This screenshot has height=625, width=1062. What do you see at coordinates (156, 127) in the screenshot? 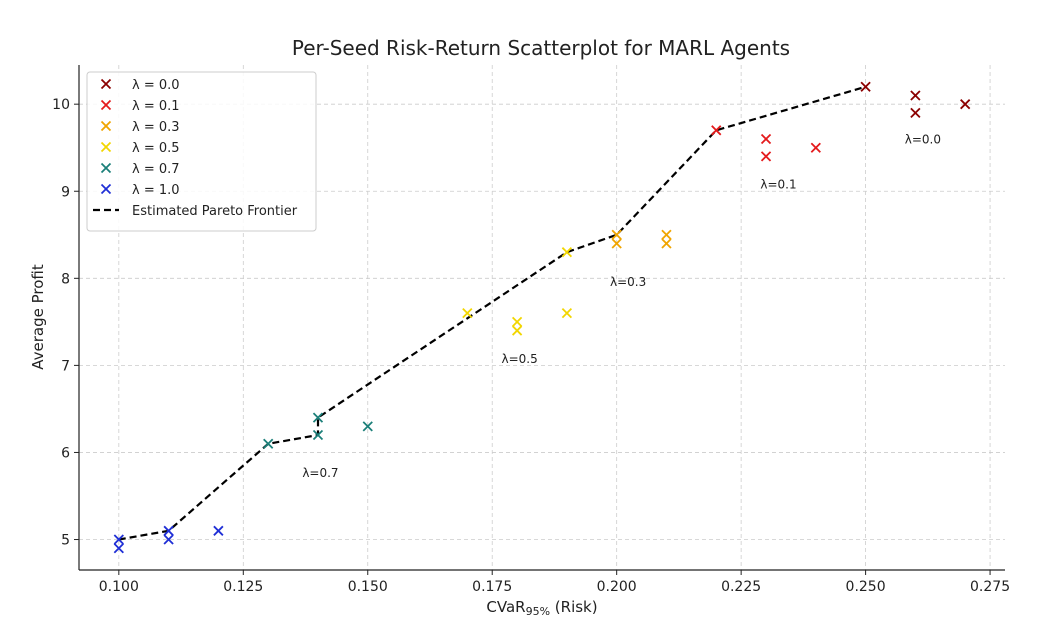
I see `legend-label: λ = 0.3` at bounding box center [156, 127].